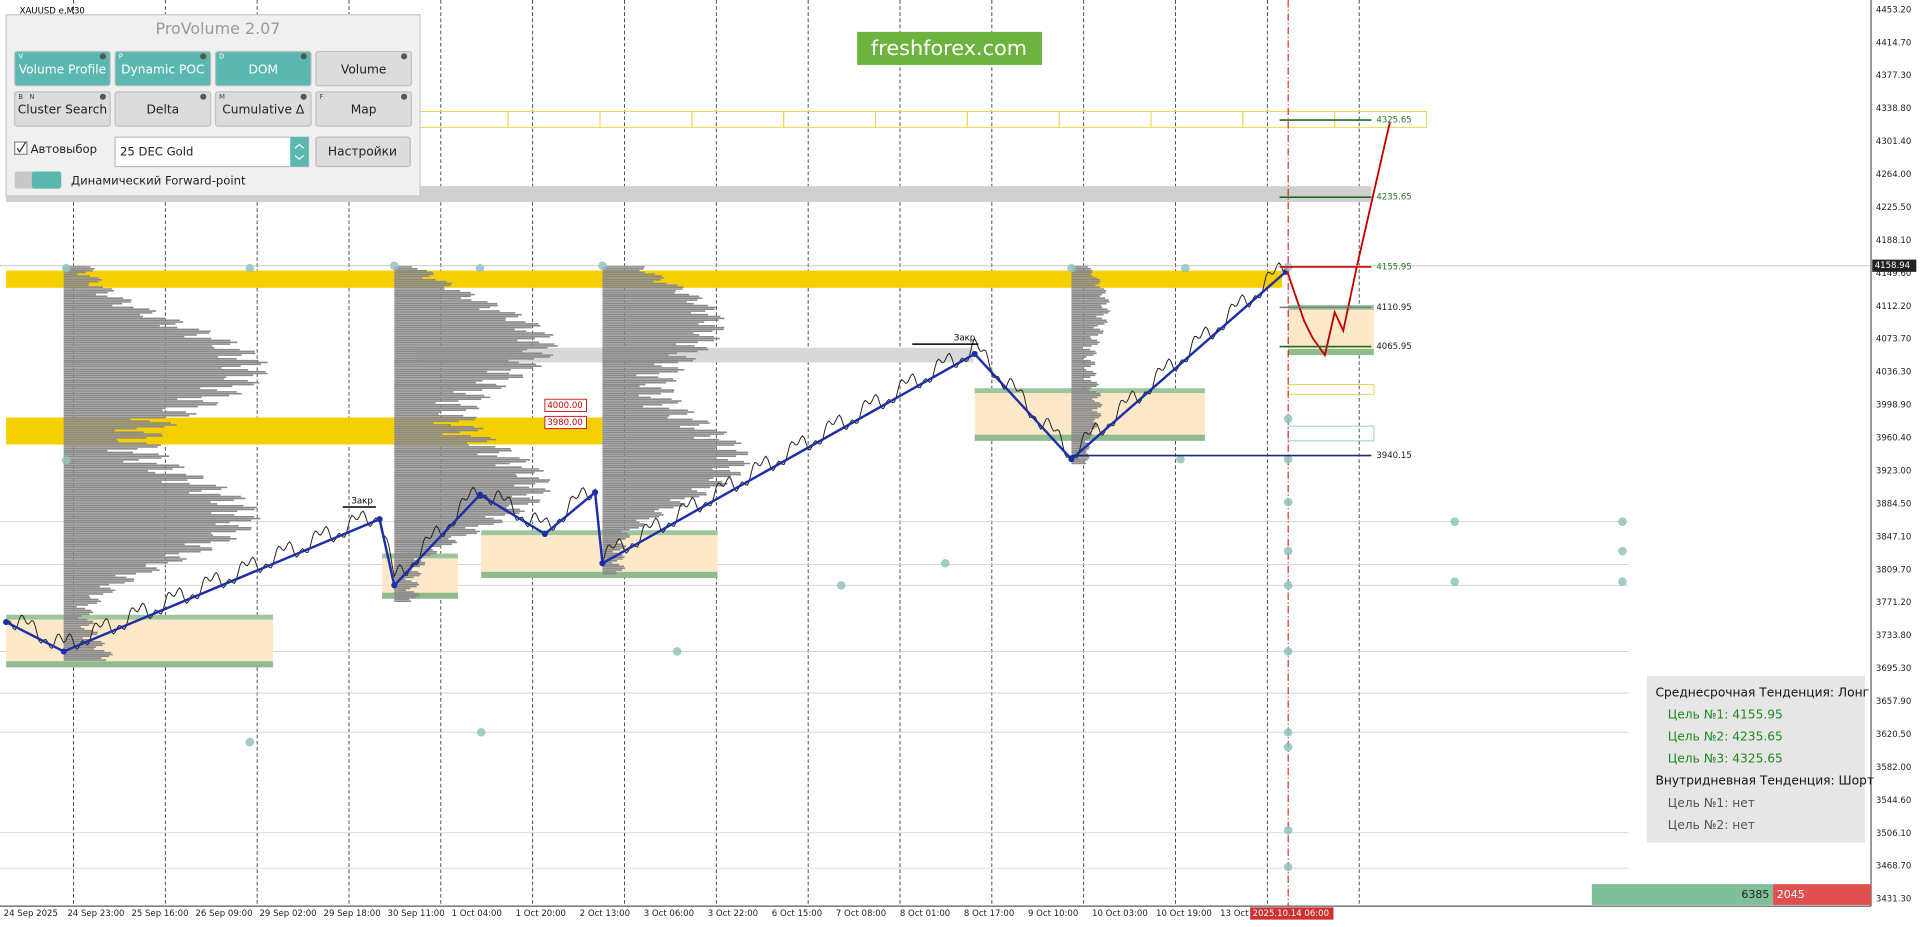  I want to click on price-tick-label: 4453.20, so click(1893, 10).